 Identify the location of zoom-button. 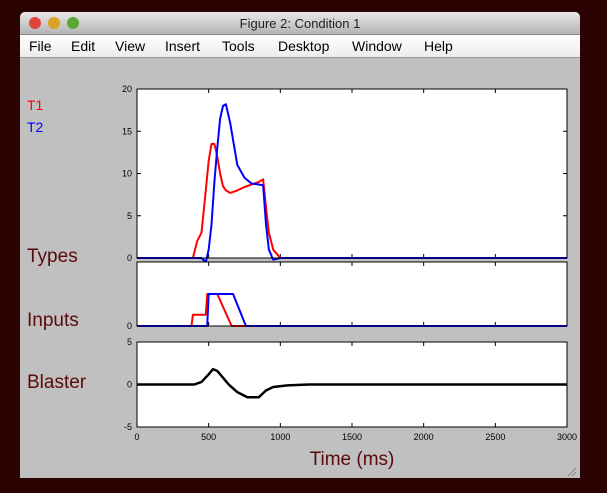
(73, 23).